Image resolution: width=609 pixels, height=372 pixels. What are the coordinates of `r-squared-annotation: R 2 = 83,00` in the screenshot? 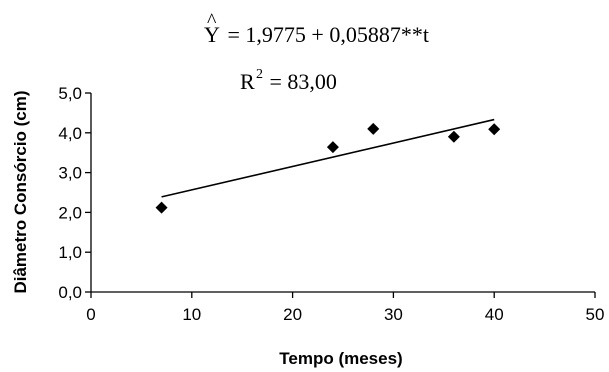 It's located at (288, 80).